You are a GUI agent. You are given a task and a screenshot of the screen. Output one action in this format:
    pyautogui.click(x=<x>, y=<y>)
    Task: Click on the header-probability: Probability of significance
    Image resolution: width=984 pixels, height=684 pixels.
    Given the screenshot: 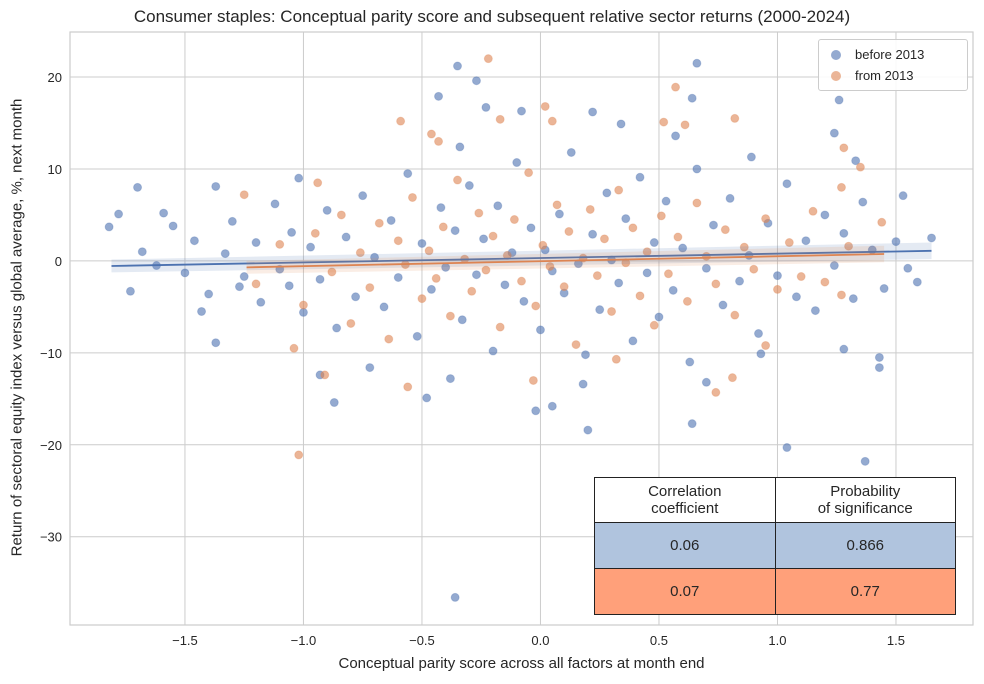 What is the action you would take?
    pyautogui.click(x=865, y=500)
    